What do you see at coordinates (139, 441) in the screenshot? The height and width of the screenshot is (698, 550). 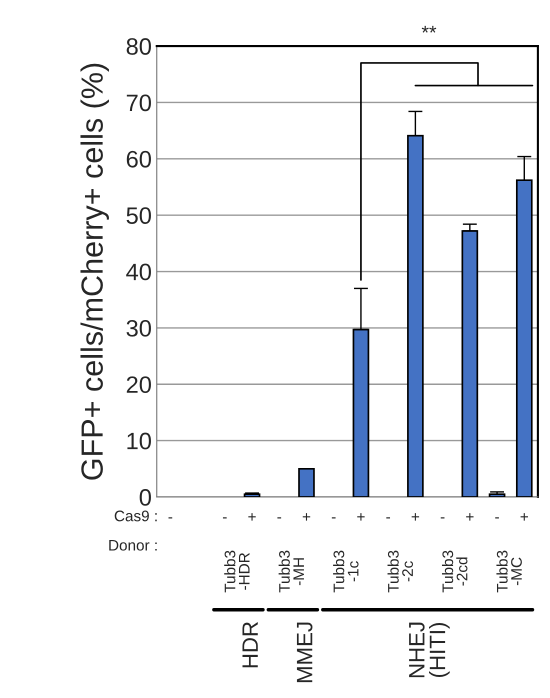 I see `y-tick-label: 10` at bounding box center [139, 441].